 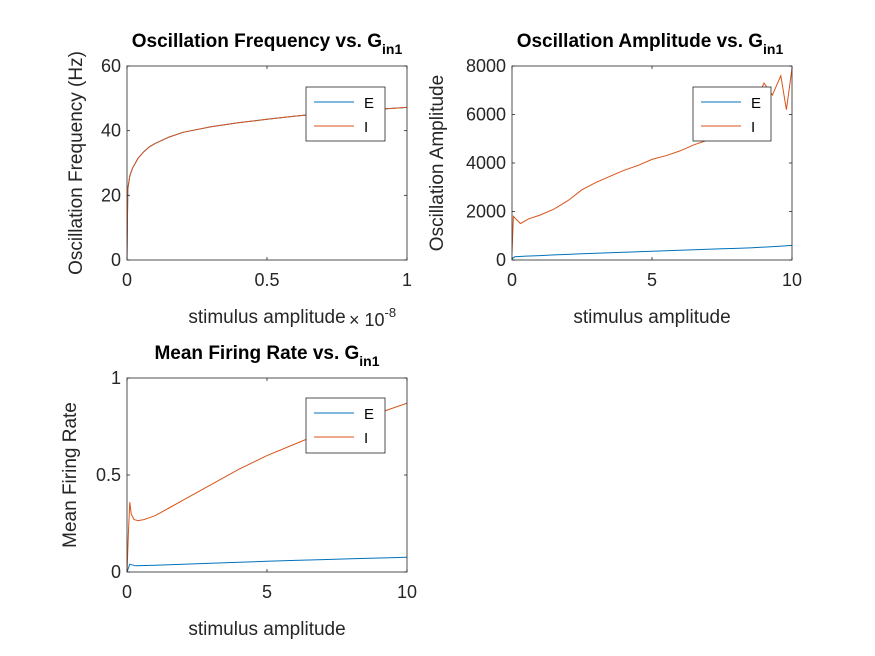 I want to click on chart-title: Oscillation Amplitude vs. Gin1, so click(x=650, y=44).